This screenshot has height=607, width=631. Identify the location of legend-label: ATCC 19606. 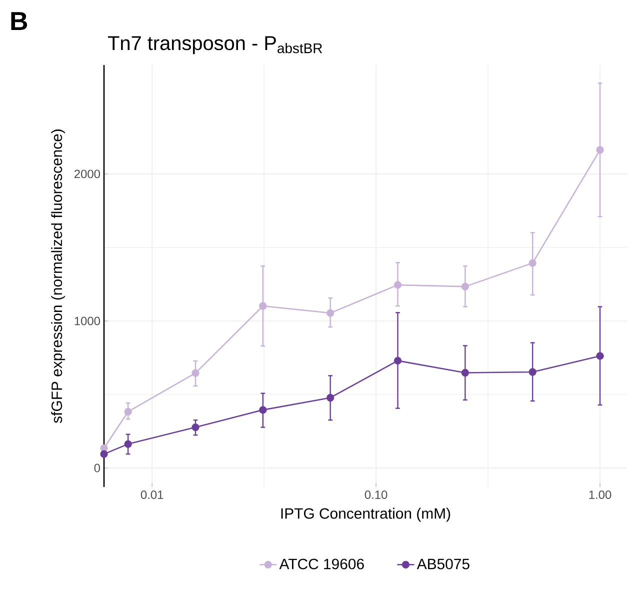
(321, 564).